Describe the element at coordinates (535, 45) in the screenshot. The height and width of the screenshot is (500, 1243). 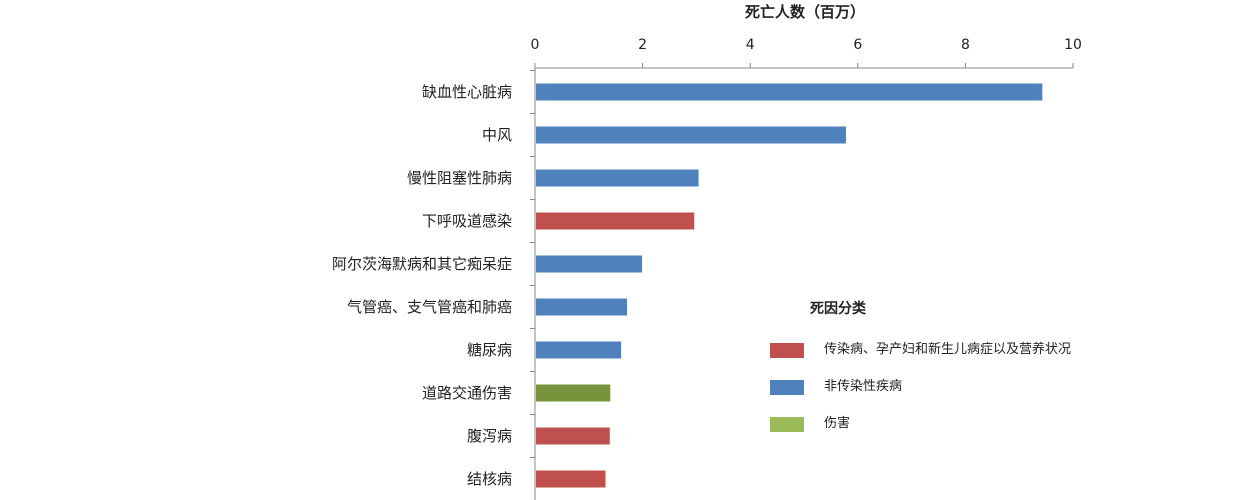
I see `x-tick-label: 0` at that location.